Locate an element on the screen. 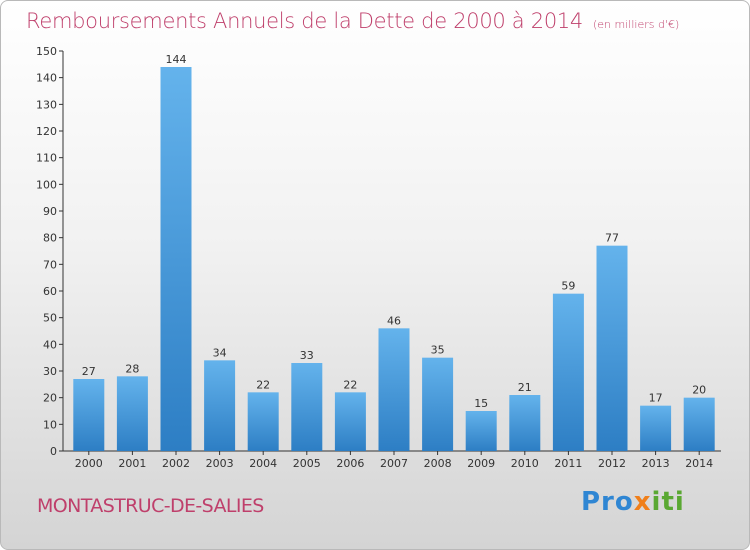 The height and width of the screenshot is (550, 750). bar-value-label: 35 is located at coordinates (438, 350).